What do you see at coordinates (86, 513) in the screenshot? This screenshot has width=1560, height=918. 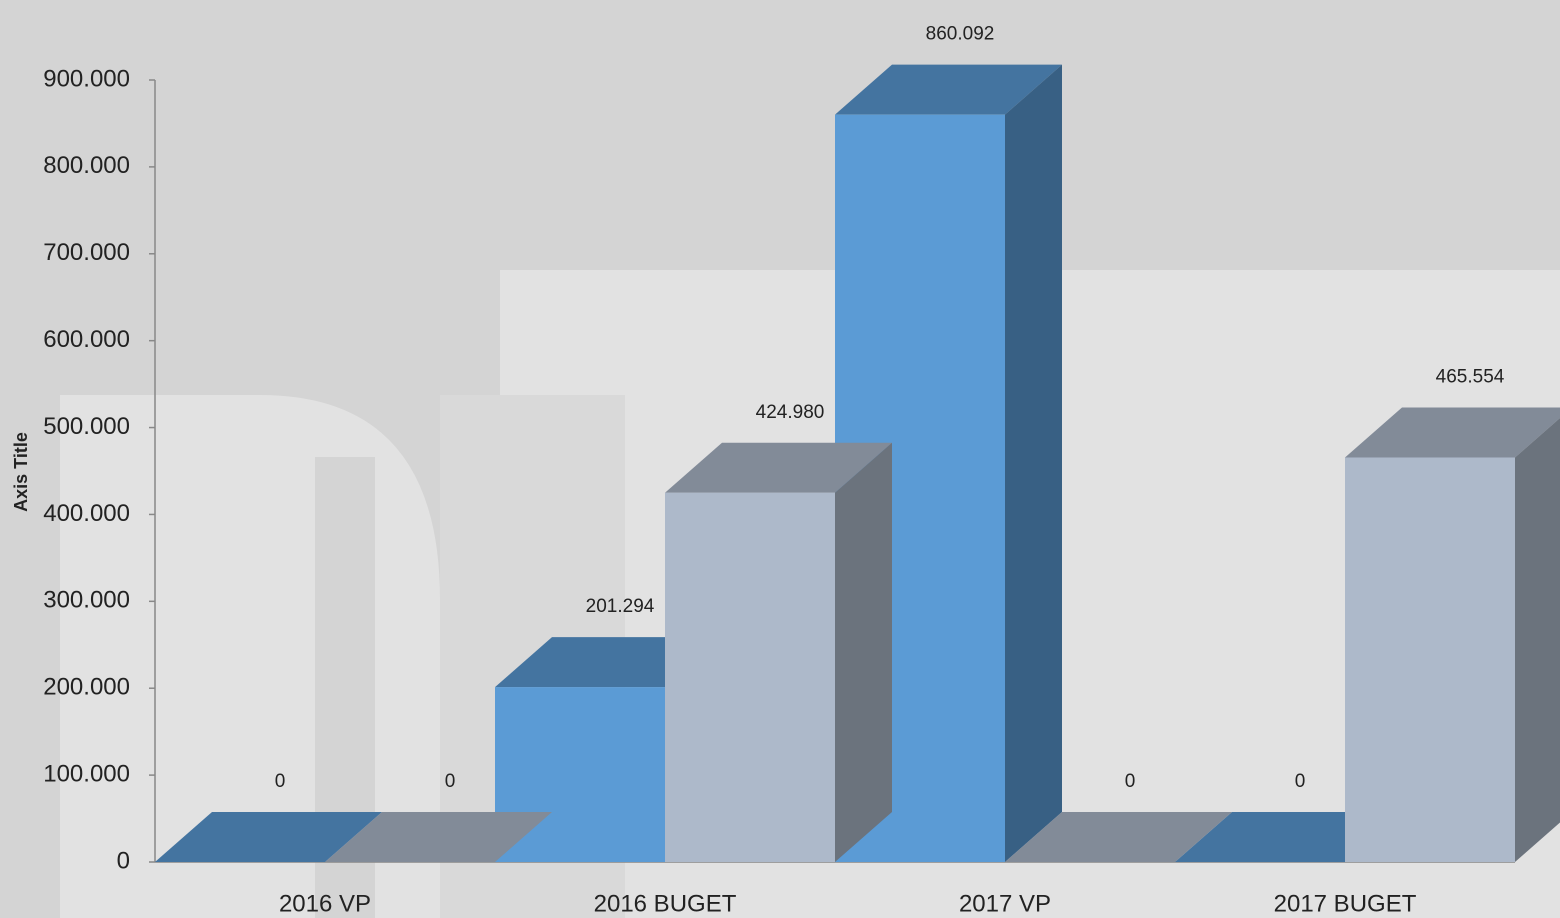 I see `y-tick-label: 400.000` at bounding box center [86, 513].